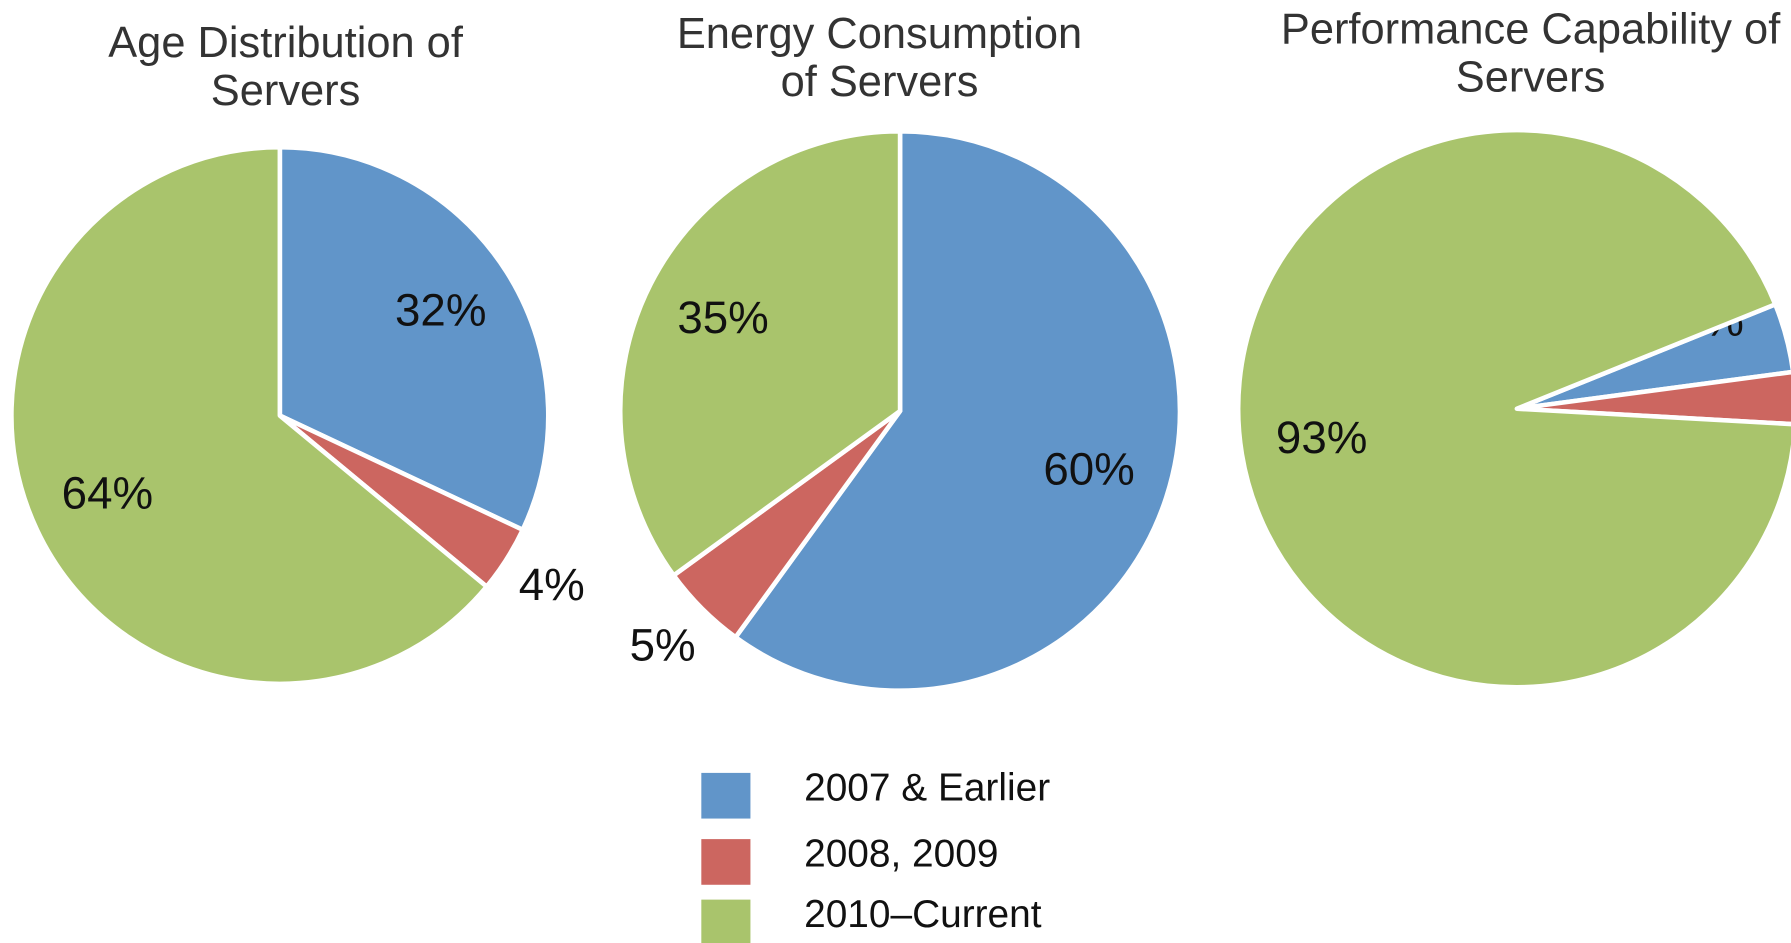 The image size is (1791, 943). I want to click on data-label: 64%, so click(107, 493).